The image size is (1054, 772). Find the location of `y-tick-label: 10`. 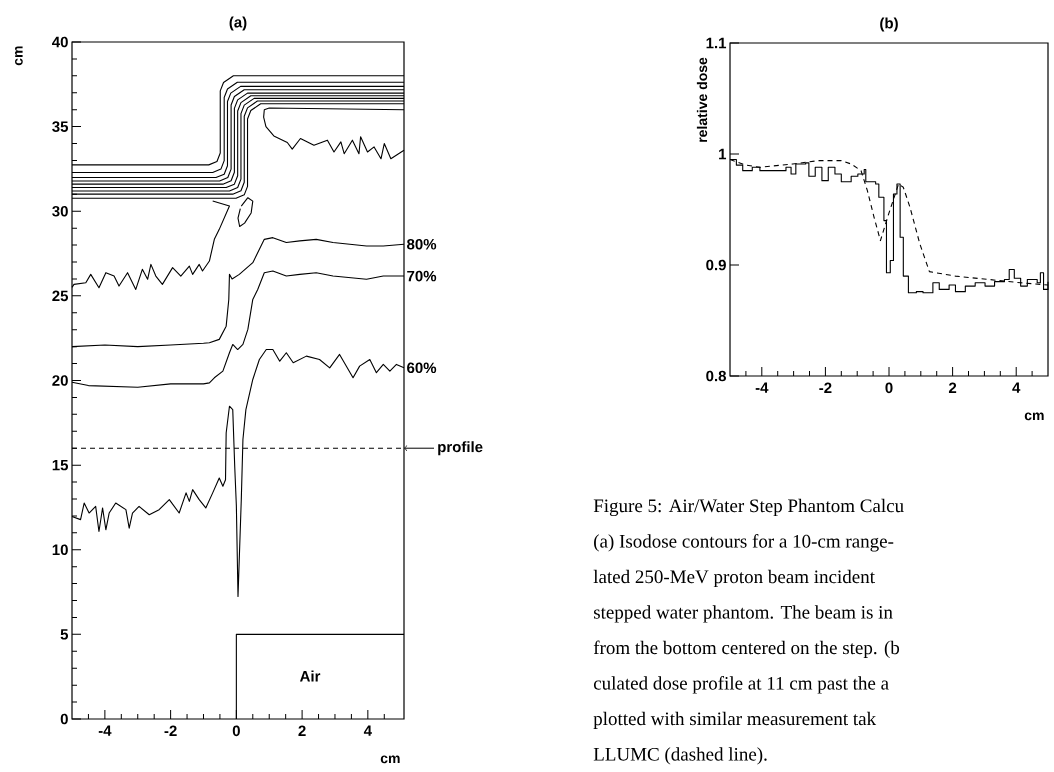

y-tick-label: 10 is located at coordinates (60, 550).